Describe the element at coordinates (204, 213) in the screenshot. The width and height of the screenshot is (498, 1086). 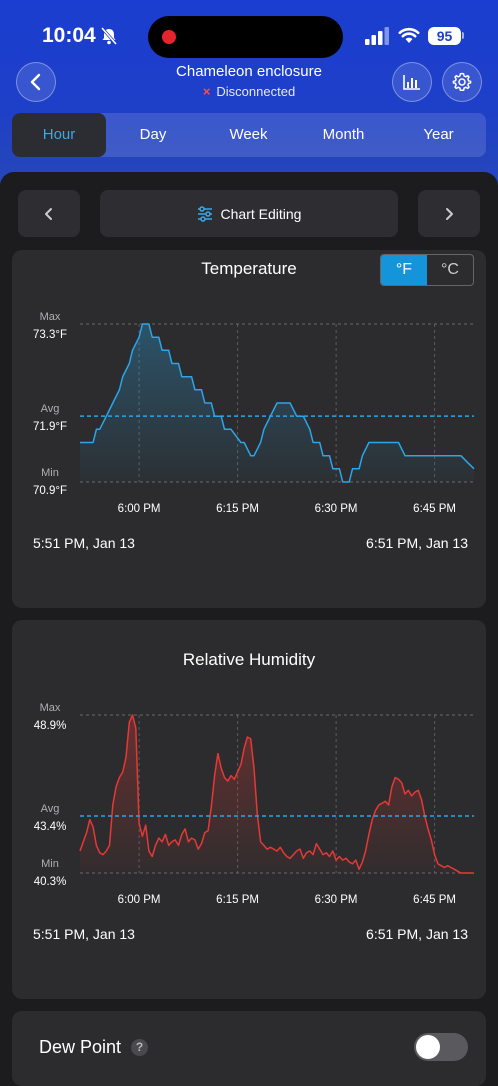
I see `sliders-icon` at that location.